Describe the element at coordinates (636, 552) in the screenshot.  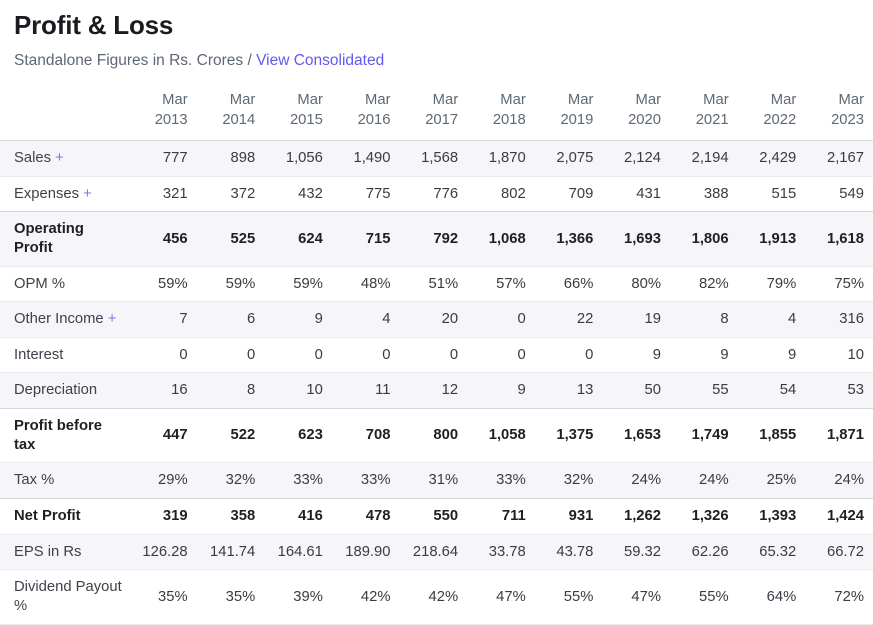
I see `cell-value: 59.32` at that location.